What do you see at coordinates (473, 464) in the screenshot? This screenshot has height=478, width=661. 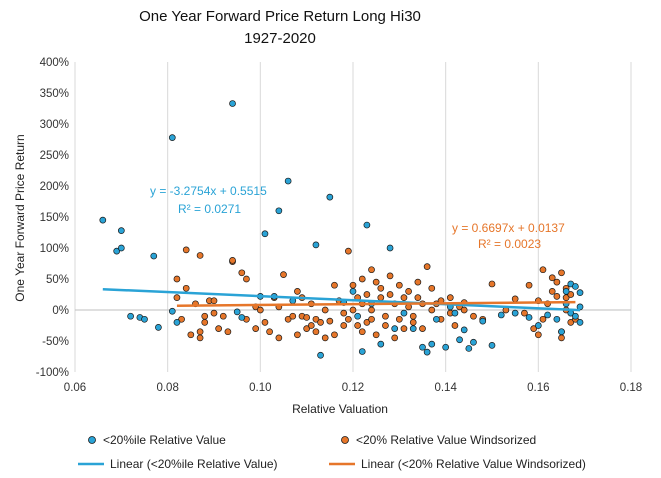 I see `legend-trend-orange: Linear (<20% Relative Value Windsorized)` at bounding box center [473, 464].